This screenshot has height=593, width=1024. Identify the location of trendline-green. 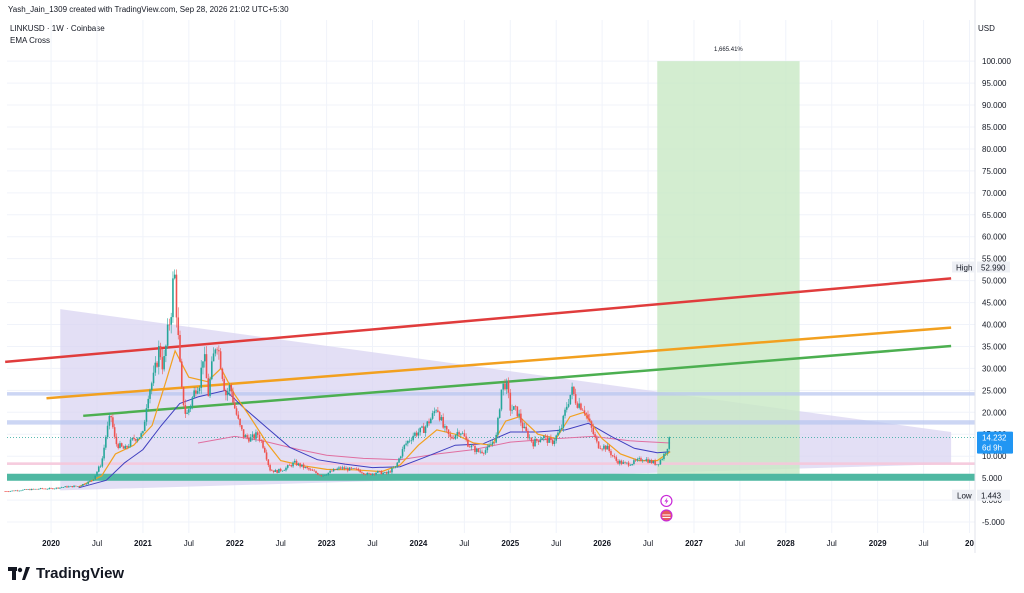
(517, 381).